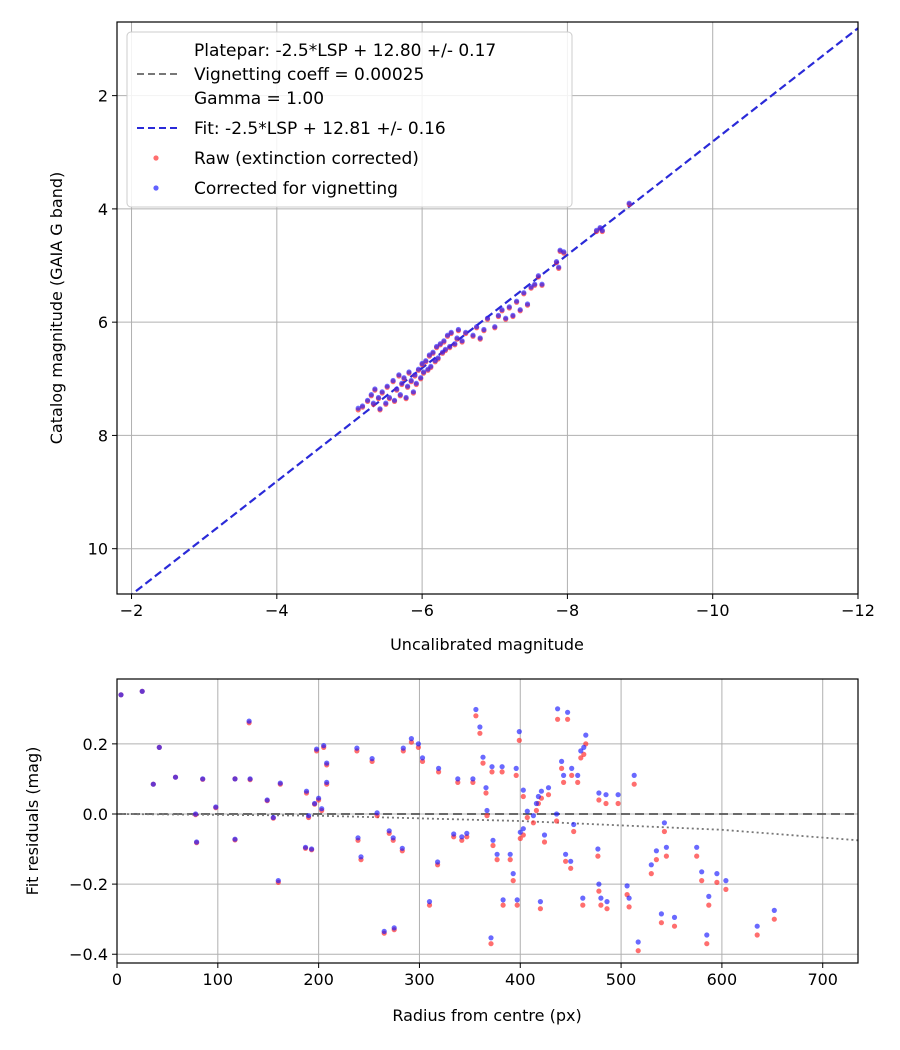 Image resolution: width=900 pixels, height=1050 pixels. I want to click on top-y-axis-label: Catalog magnitude (GAIA G band), so click(56, 308).